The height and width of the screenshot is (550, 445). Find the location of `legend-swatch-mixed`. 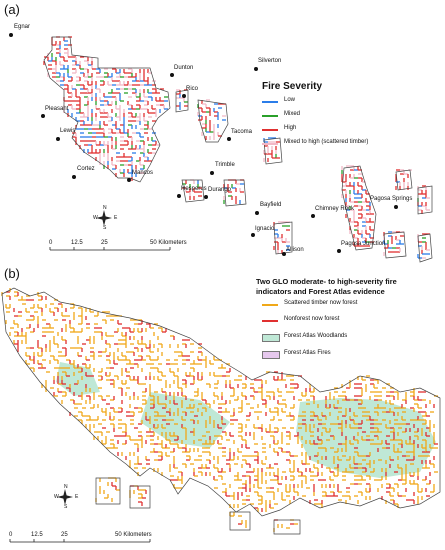

legend-swatch-mixed is located at coordinates (270, 116).